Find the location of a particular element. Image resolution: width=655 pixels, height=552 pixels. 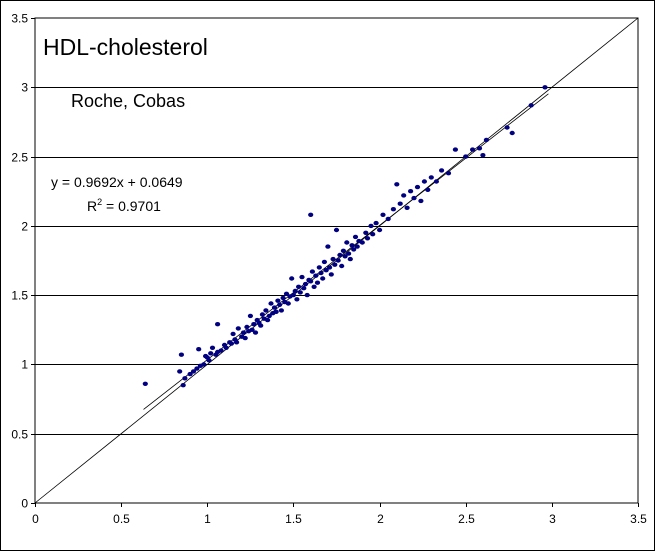

chart-subtitle: Roche, Cobas is located at coordinates (128, 101).